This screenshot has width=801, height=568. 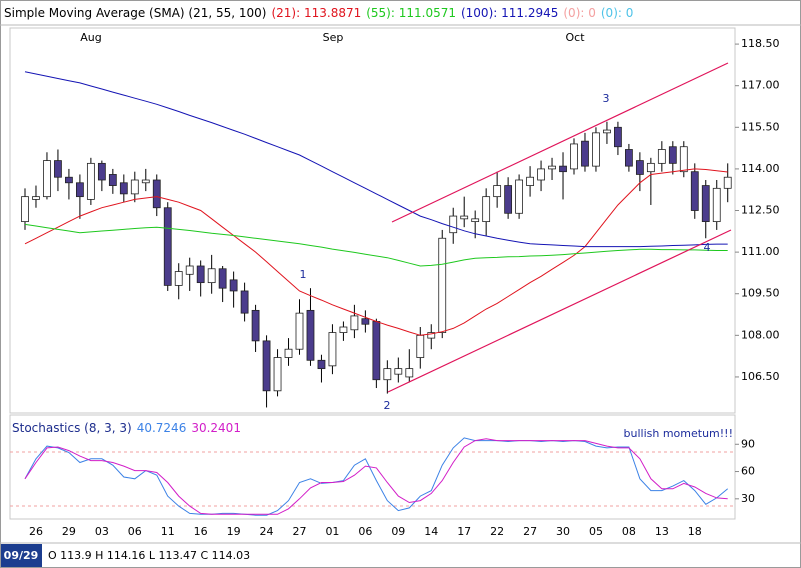 I want to click on stochastics-header: Stochastics (8, 3, 3) 40.7246 30.2401, so click(x=126, y=428).